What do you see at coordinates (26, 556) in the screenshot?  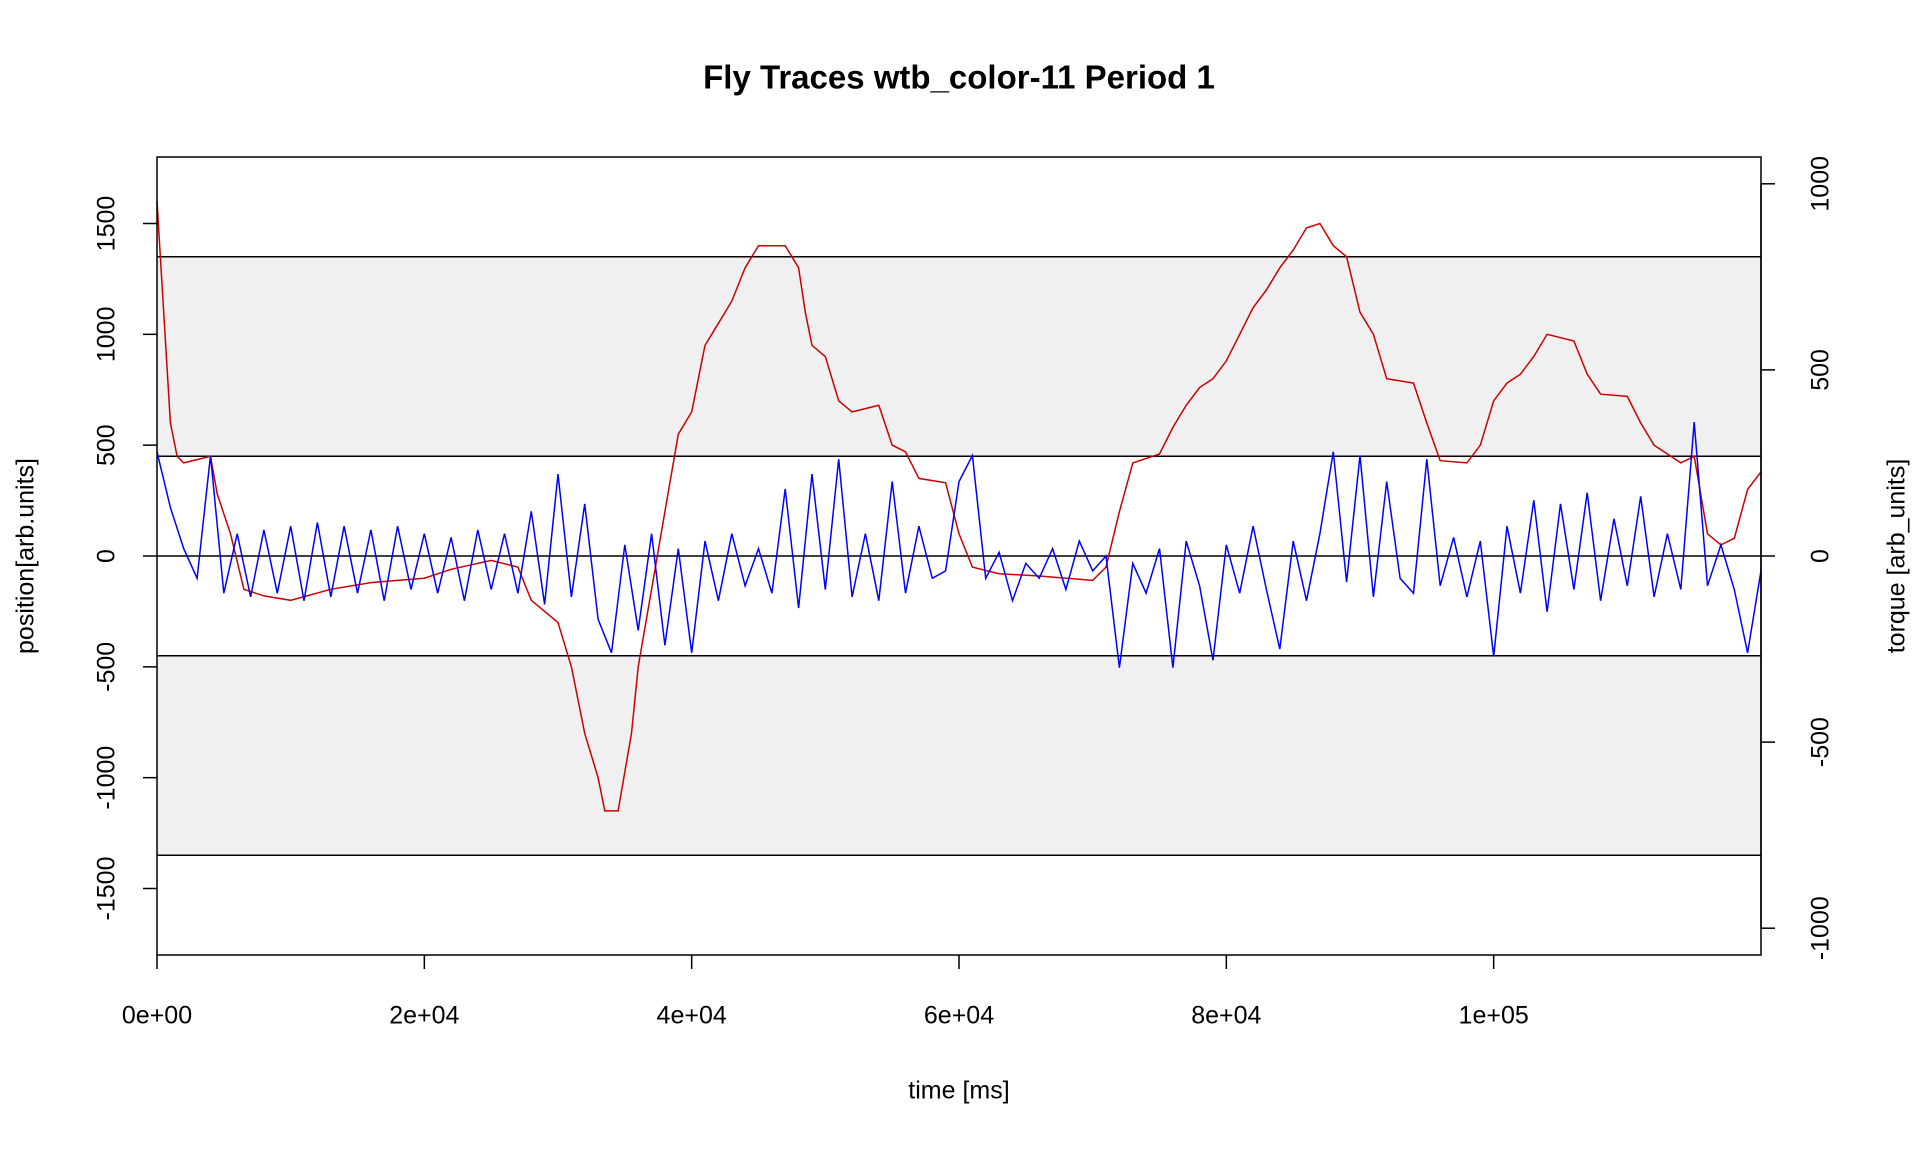 I see `y-axis-label: position[arb.units]` at bounding box center [26, 556].